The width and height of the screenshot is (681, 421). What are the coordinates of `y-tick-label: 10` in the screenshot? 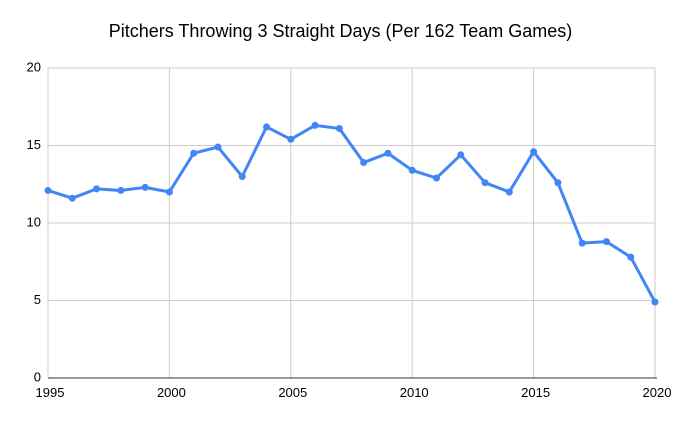 It's located at (34, 221).